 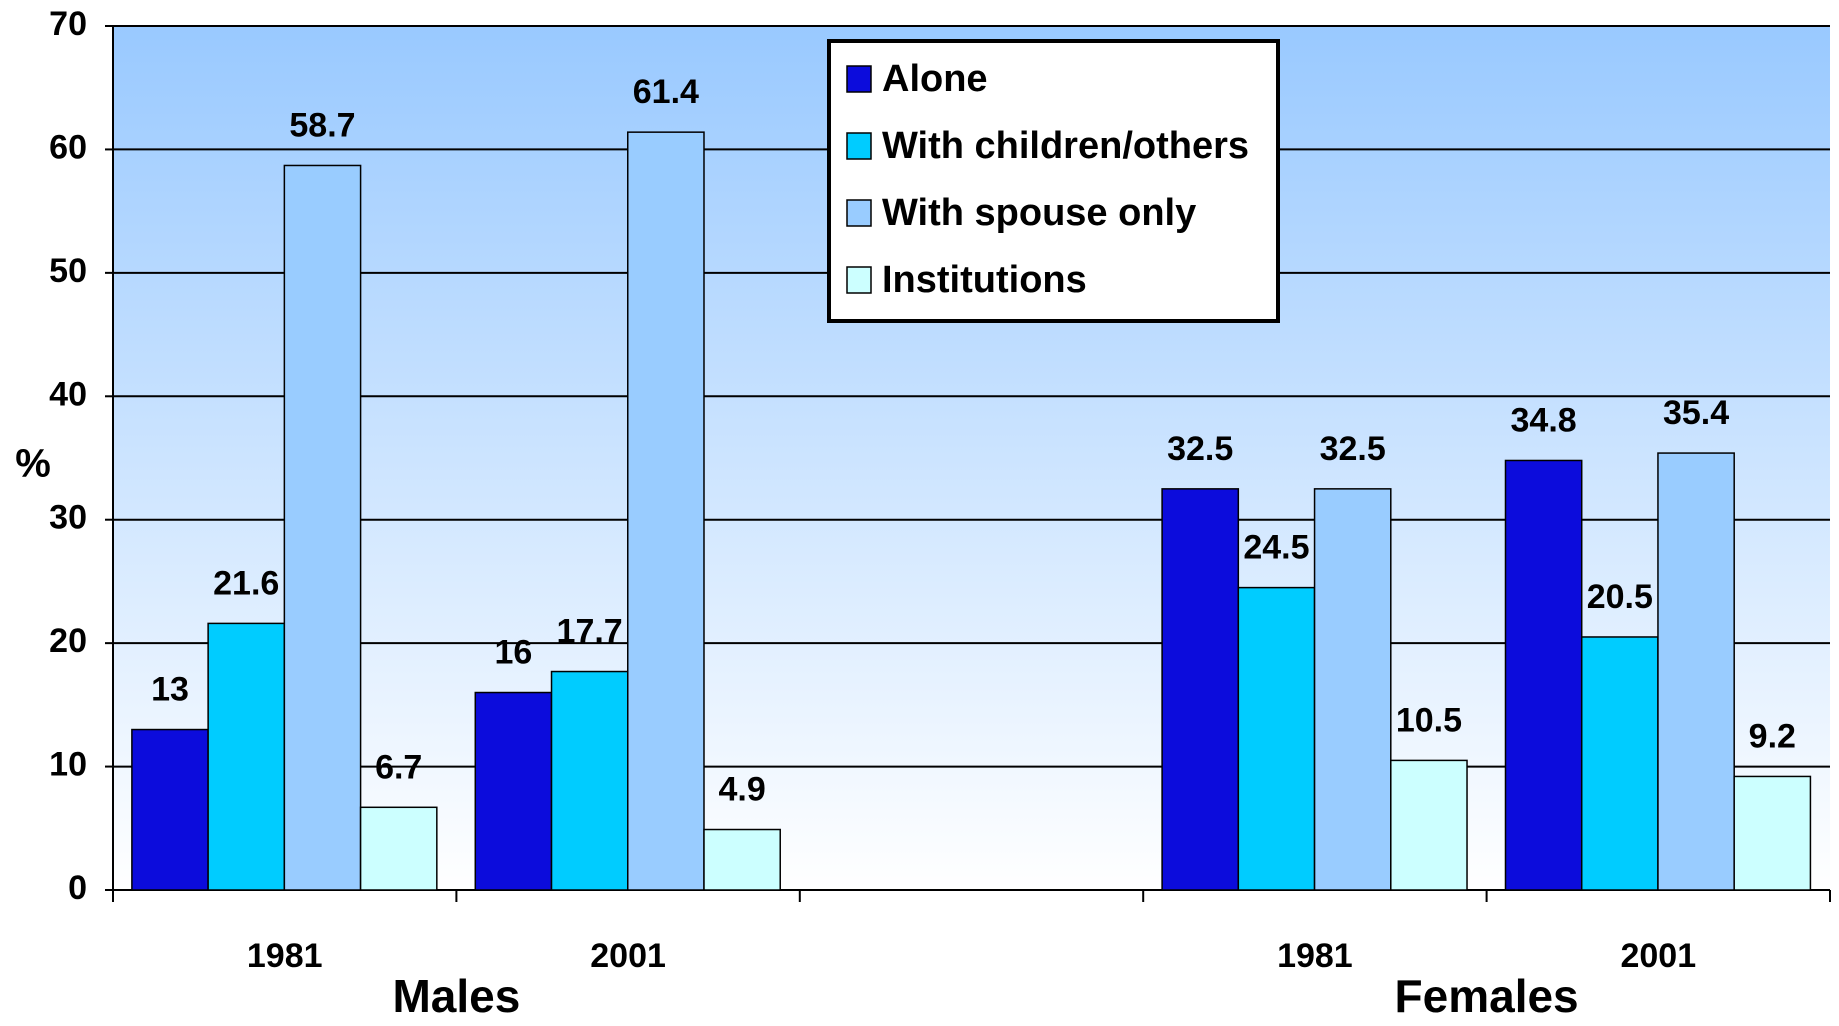 What do you see at coordinates (68, 147) in the screenshot?
I see `y-tick-label: 60` at bounding box center [68, 147].